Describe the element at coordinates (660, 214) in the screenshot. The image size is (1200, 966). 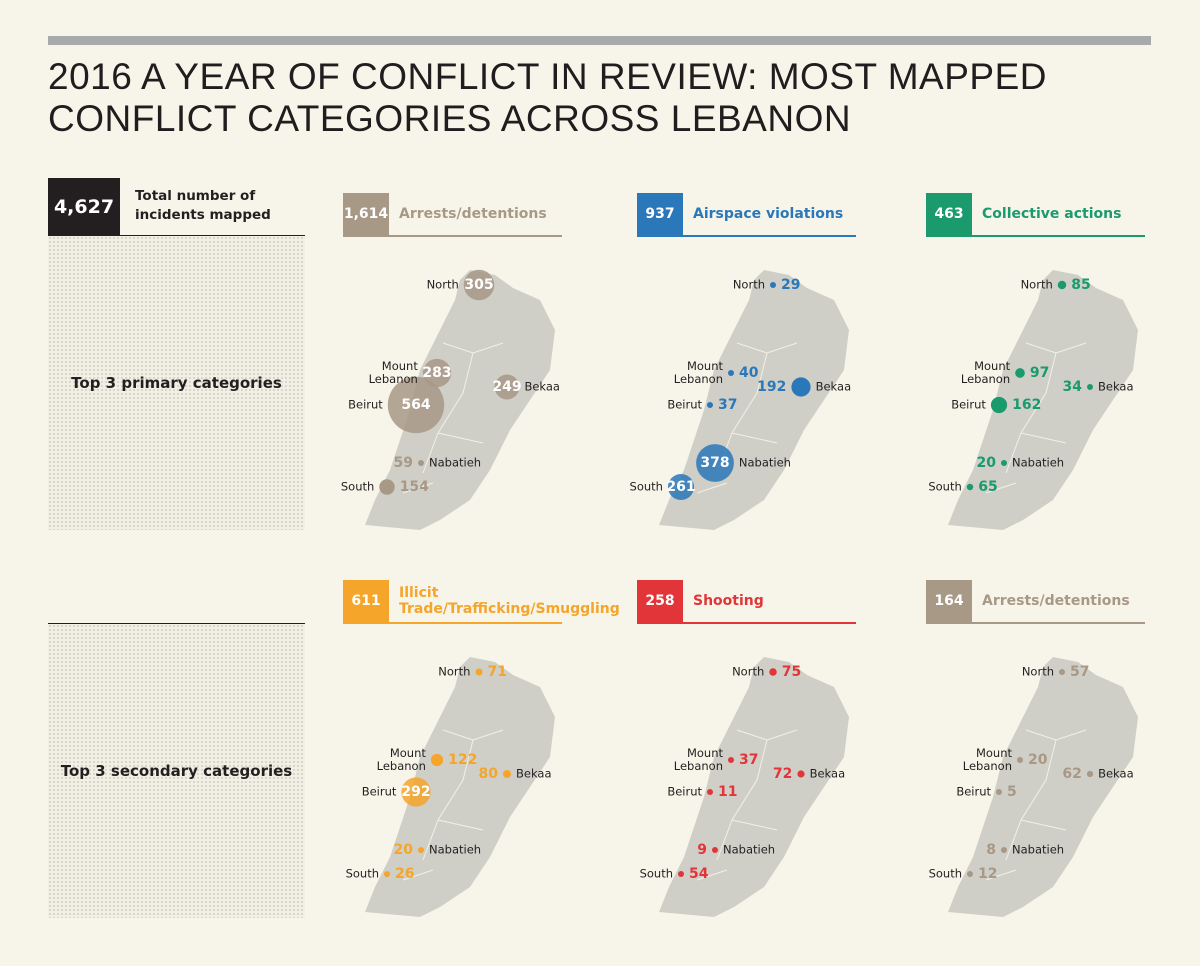
I see `panel-count: 937` at that location.